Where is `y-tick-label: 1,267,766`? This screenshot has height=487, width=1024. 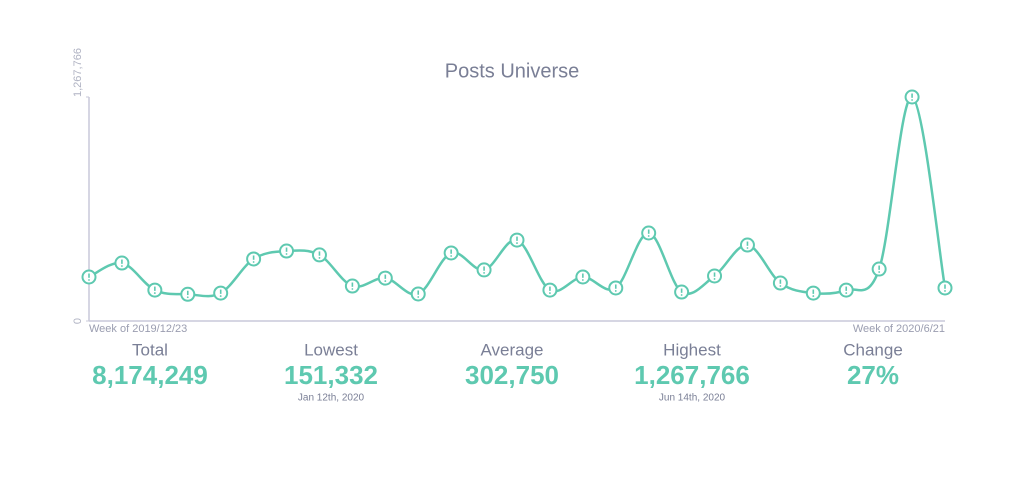 y-tick-label: 1,267,766 is located at coordinates (78, 72).